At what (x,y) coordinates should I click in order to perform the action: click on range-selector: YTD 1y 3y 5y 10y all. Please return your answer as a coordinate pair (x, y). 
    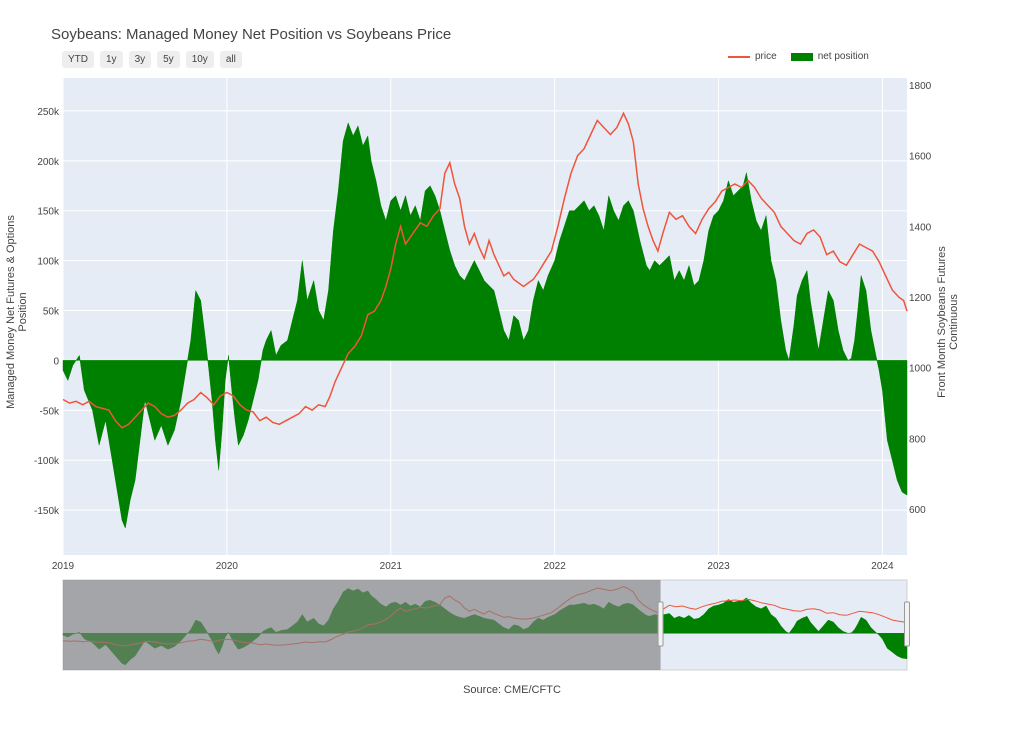
    Looking at the image, I should click on (152, 59).